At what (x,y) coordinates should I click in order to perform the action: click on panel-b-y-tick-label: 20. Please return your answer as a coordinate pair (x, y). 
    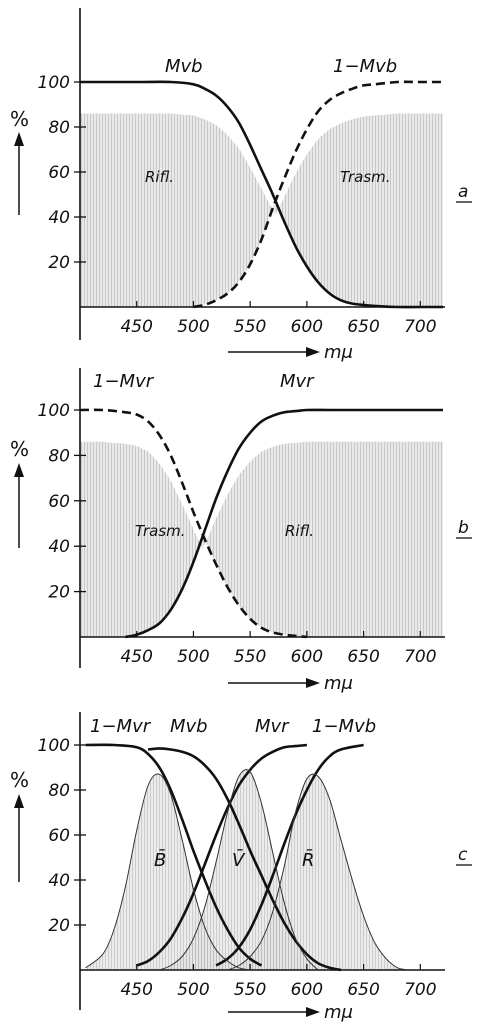
    Looking at the image, I should click on (59, 593).